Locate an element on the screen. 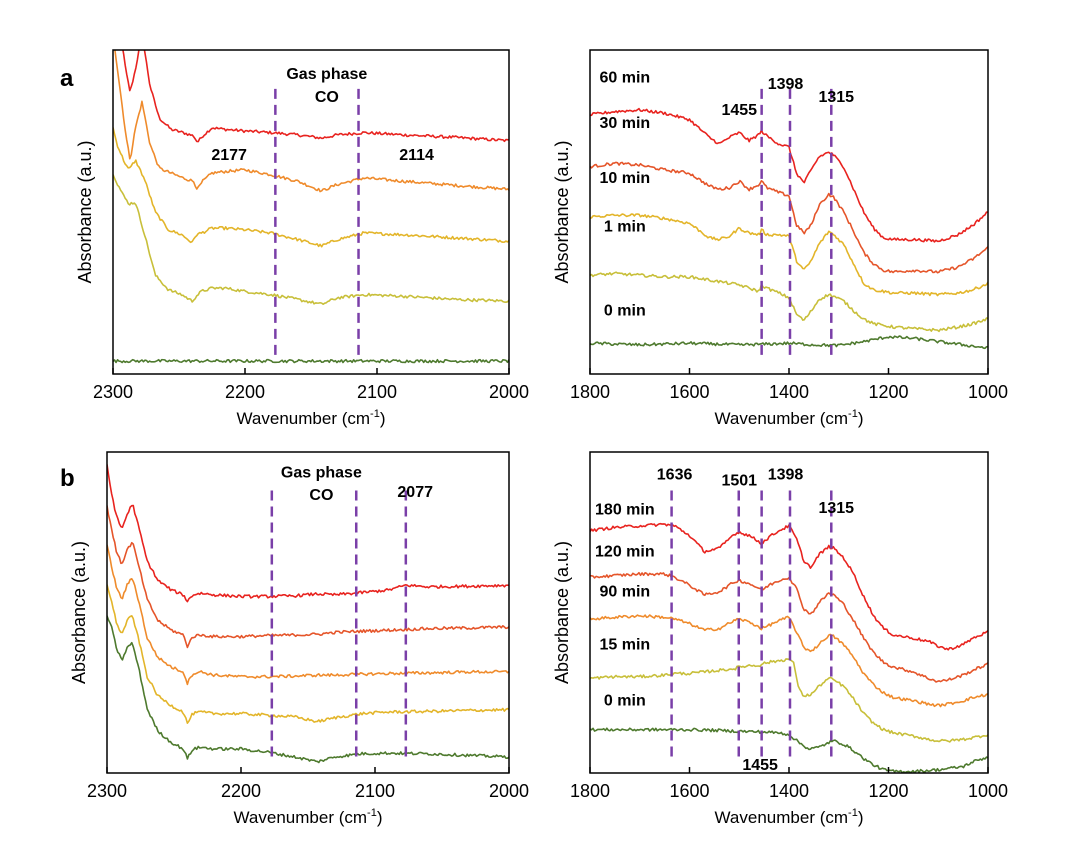 Image resolution: width=1073 pixels, height=851 pixels. series-line-orange-red is located at coordinates (308, 577).